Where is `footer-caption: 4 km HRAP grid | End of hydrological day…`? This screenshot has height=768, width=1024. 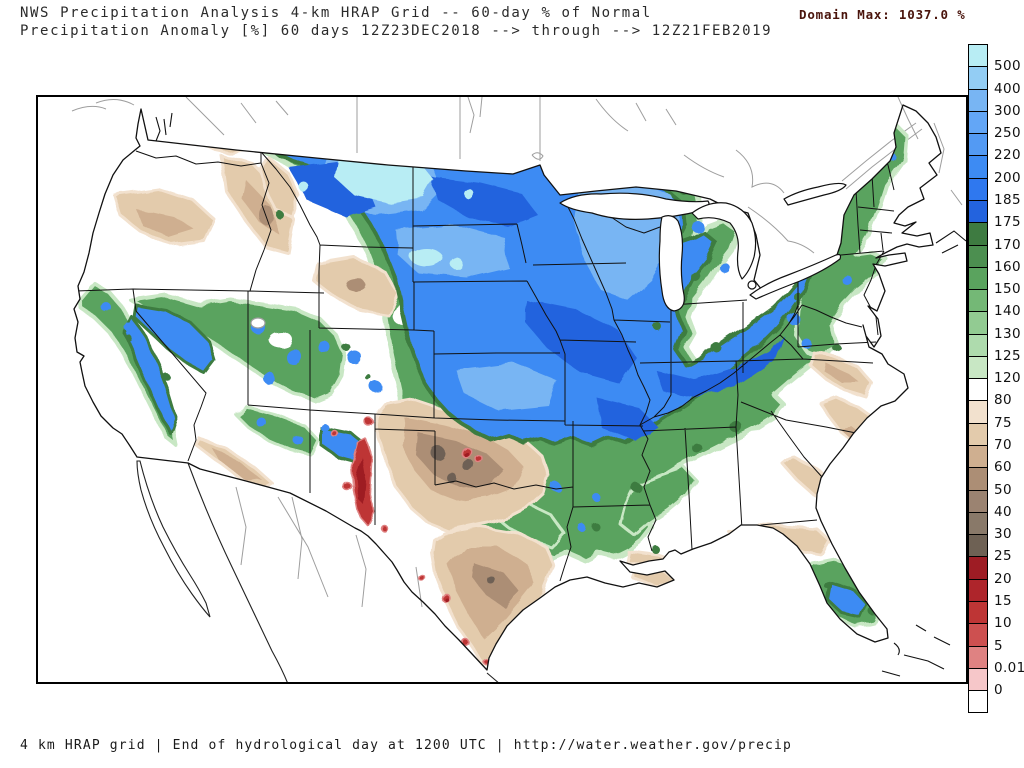
footer-caption: 4 km HRAP grid | End of hydrological day… is located at coordinates (406, 745).